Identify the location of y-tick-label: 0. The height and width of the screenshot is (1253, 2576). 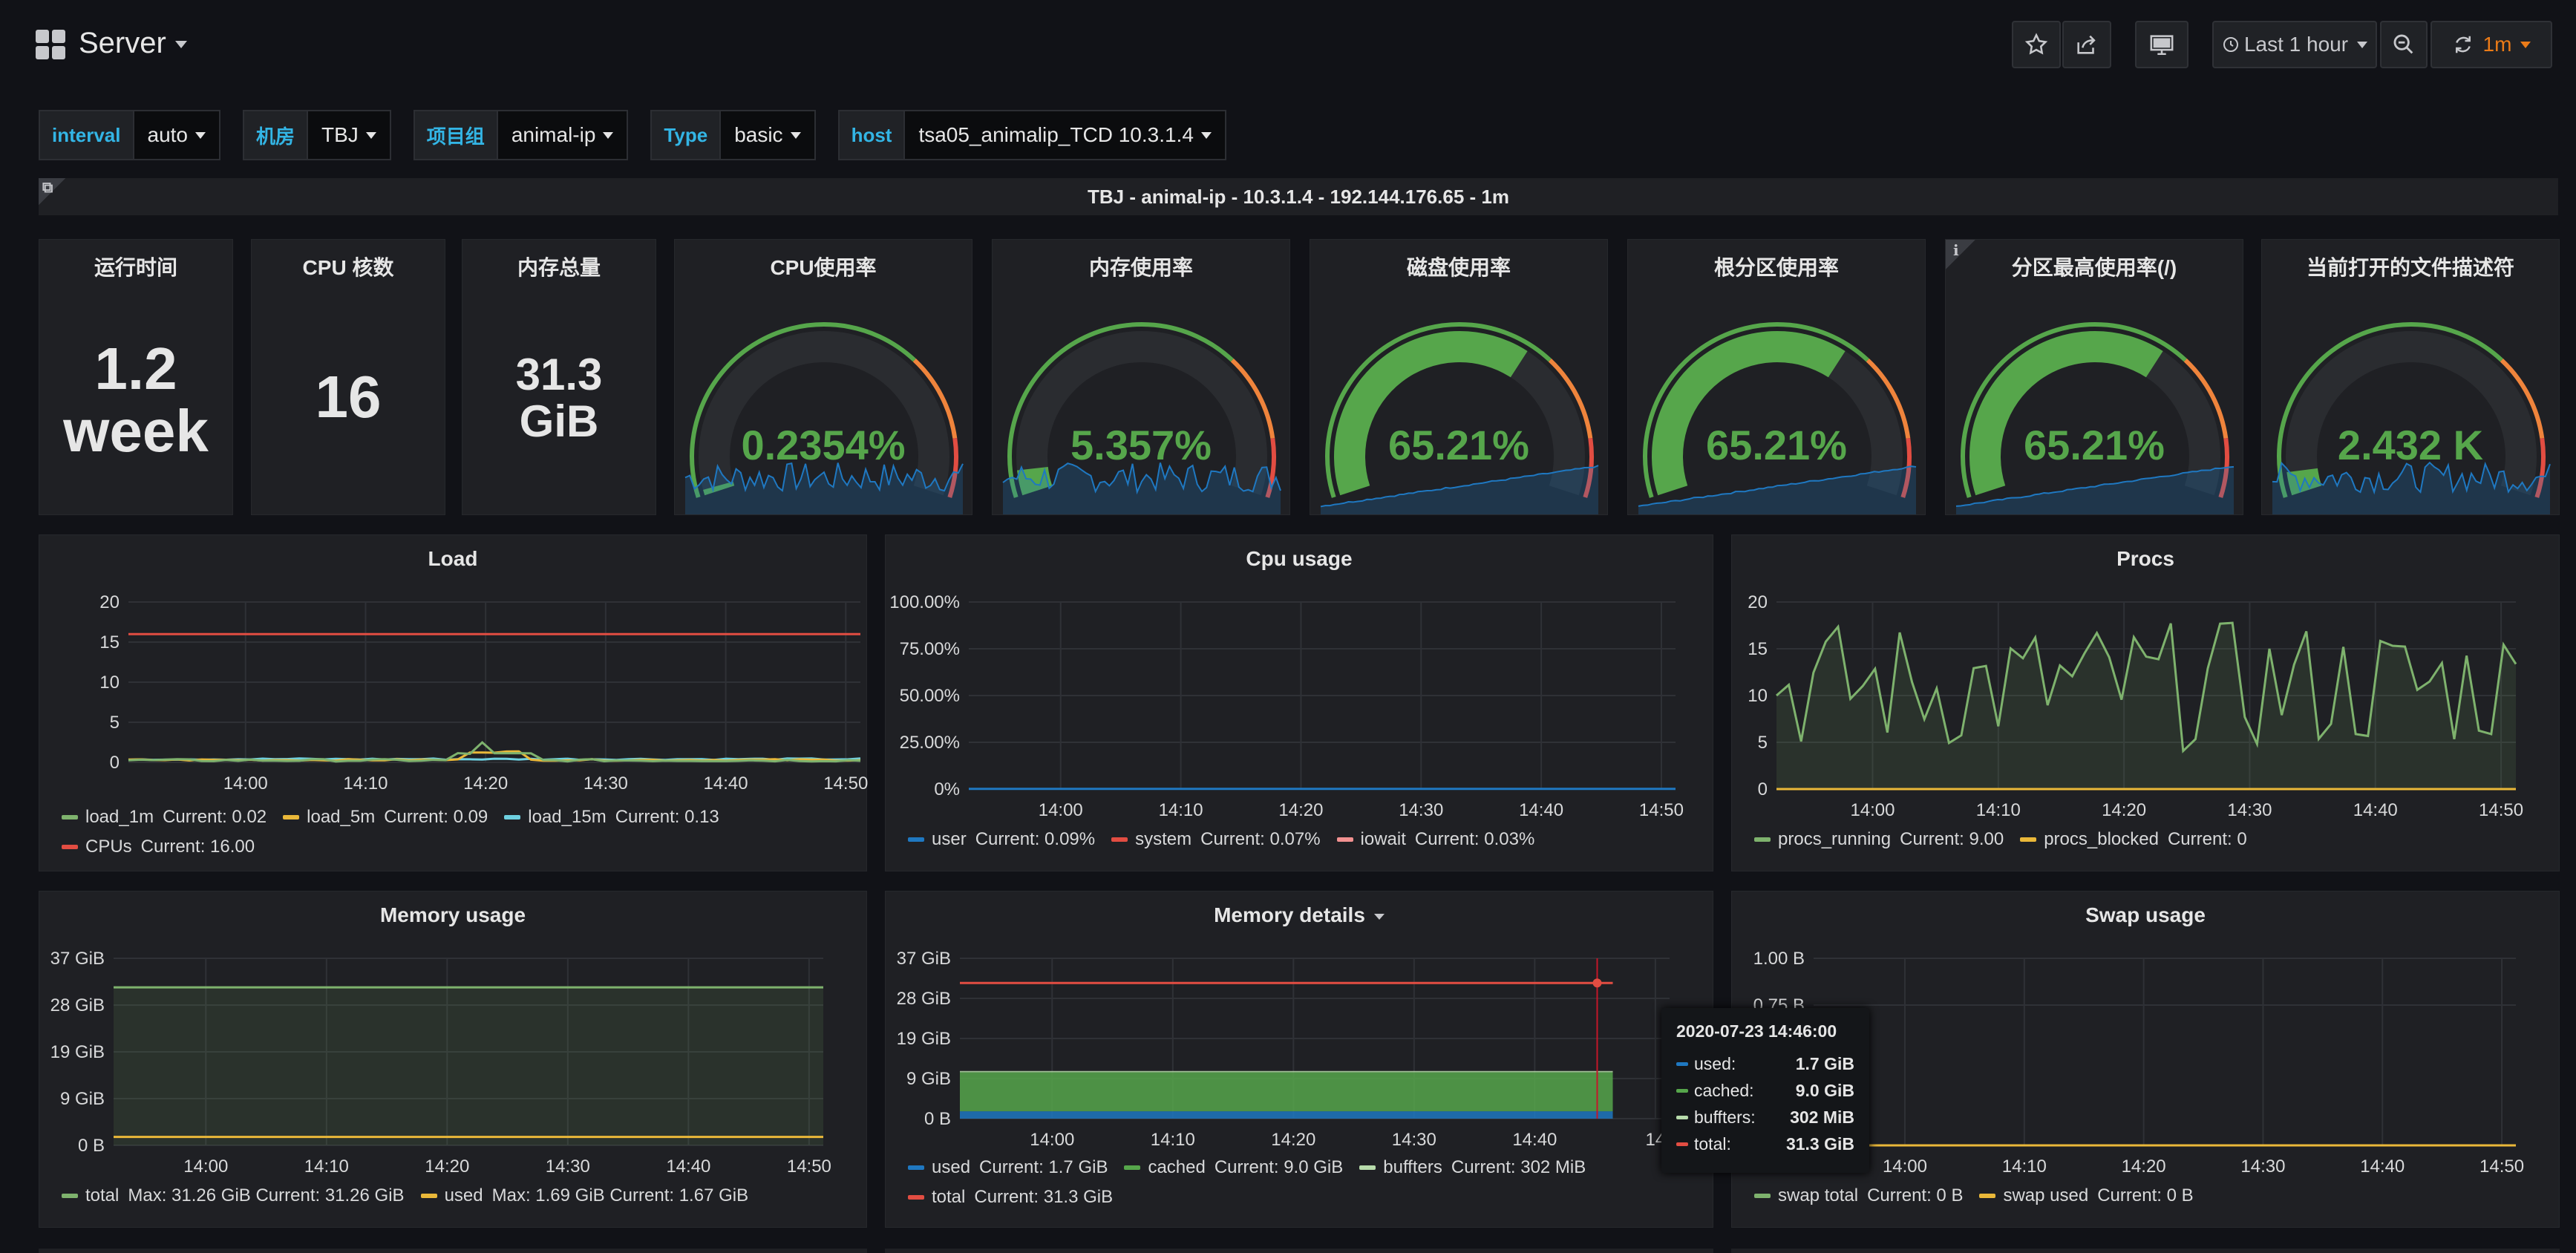
(115, 763).